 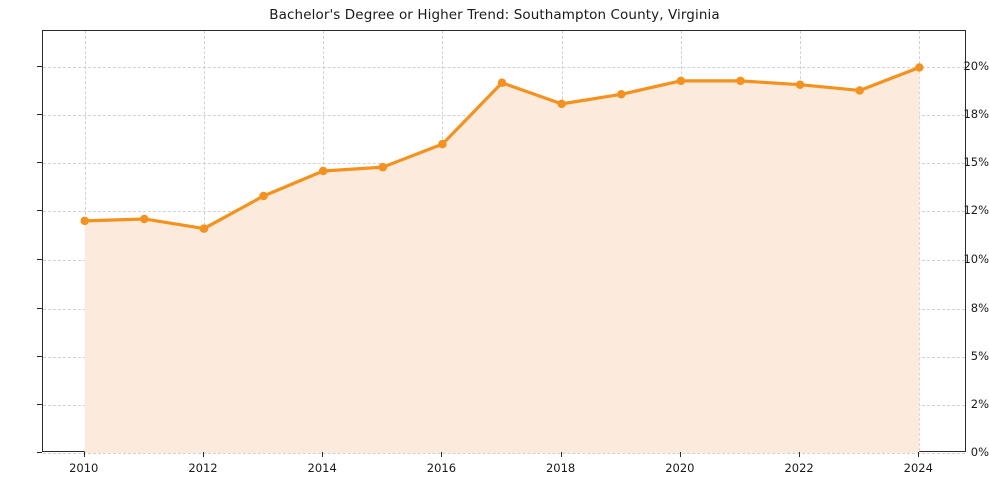 I want to click on data-point-marker: 2014: 14.7%, so click(x=323, y=171).